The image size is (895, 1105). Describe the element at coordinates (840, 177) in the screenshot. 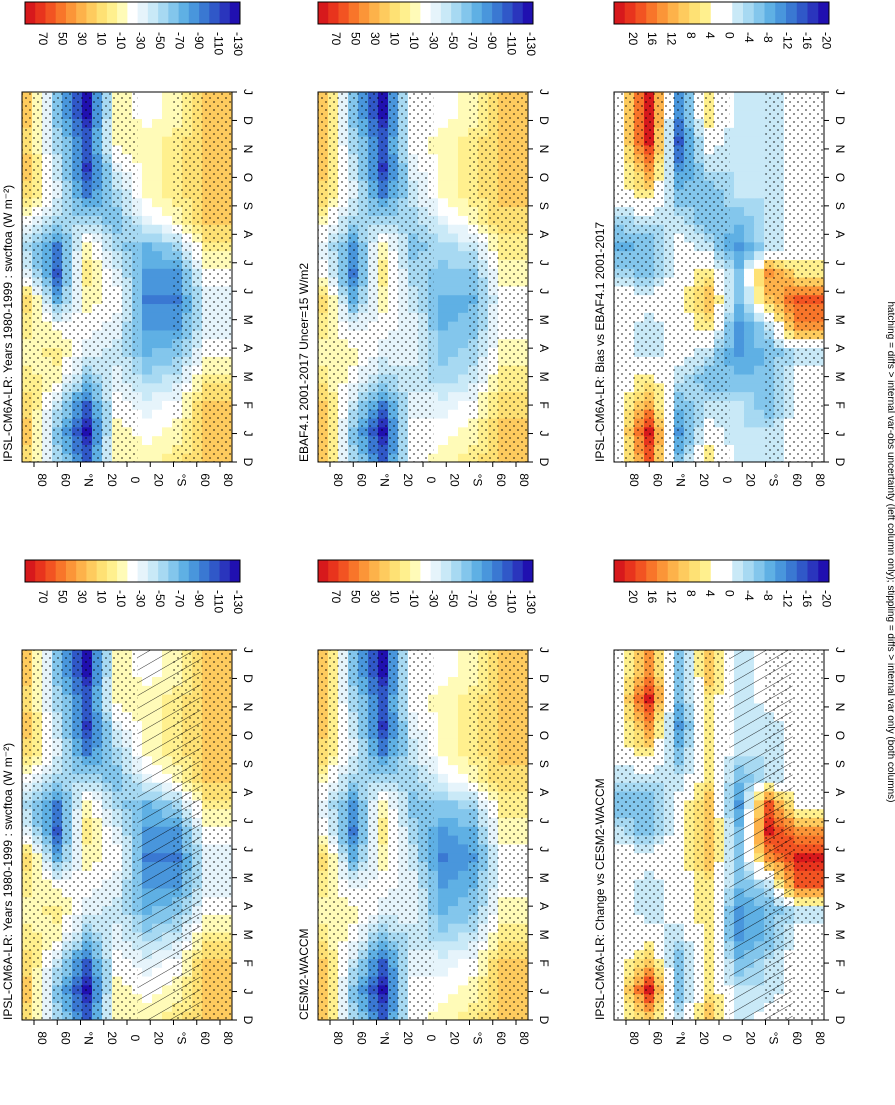

I see `month-tick-label: O` at that location.